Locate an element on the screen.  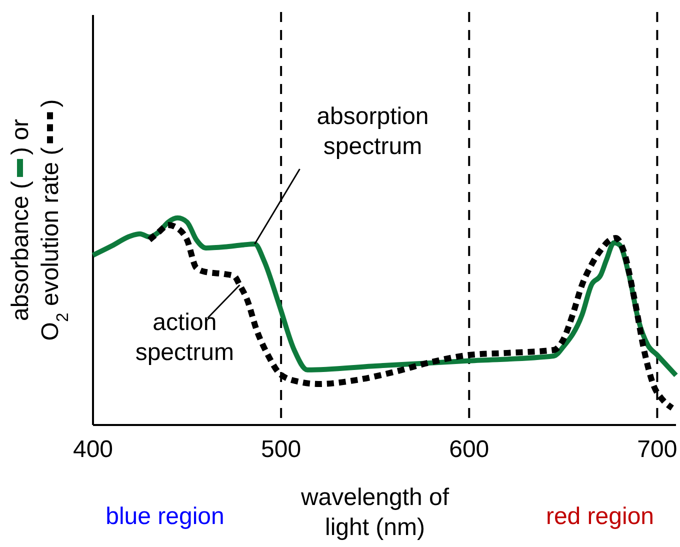
annotation: action spectrum is located at coordinates (184, 337).